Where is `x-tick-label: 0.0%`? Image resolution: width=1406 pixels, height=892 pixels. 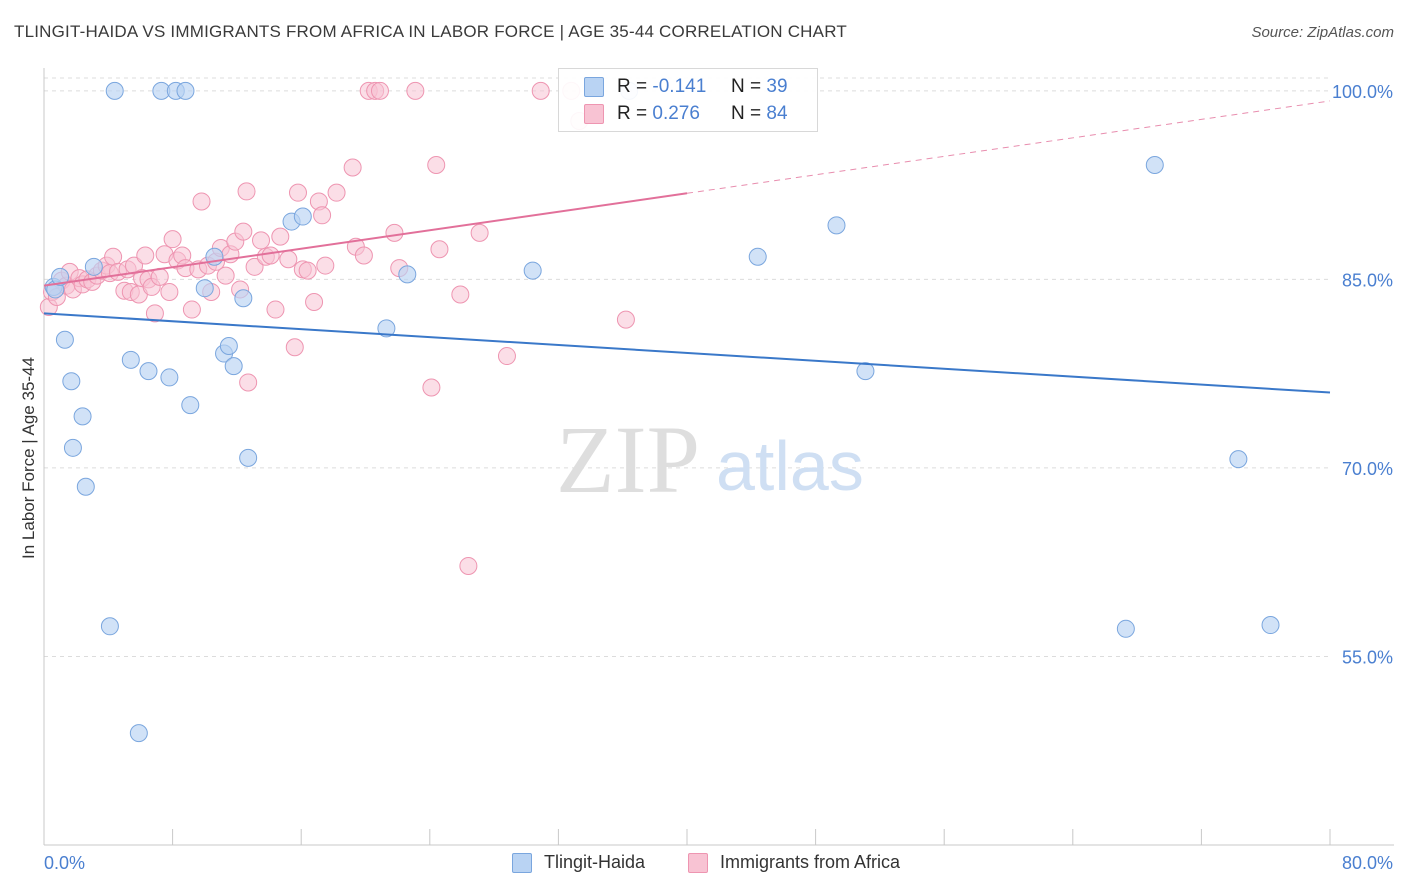 x-tick-label: 0.0% is located at coordinates (64, 863).